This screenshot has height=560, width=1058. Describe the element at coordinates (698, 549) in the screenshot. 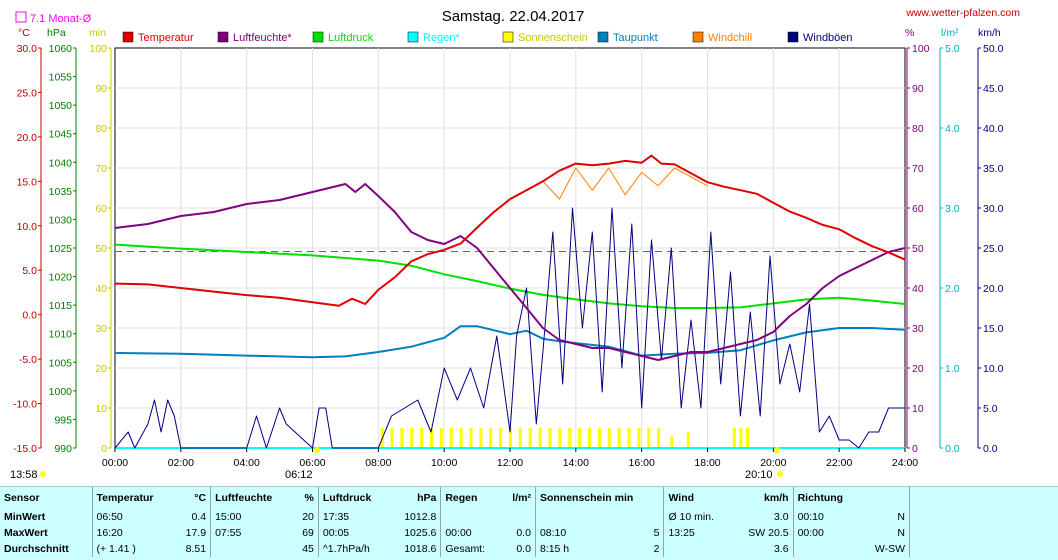

I see `stats-cell-wind-time` at that location.